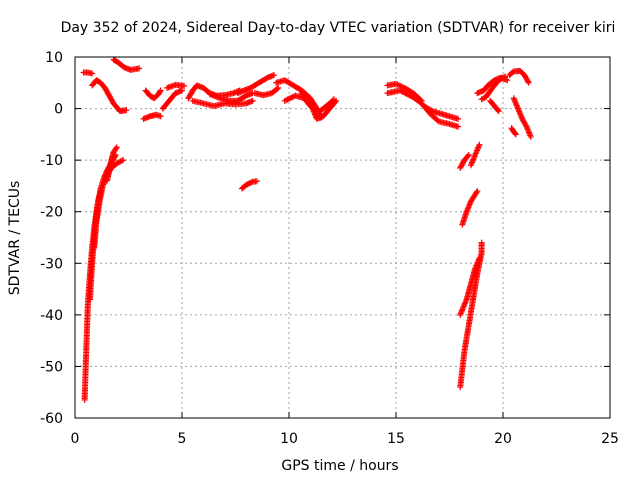 The image size is (640, 480). I want to click on y-tick-label: 0, so click(58, 110).